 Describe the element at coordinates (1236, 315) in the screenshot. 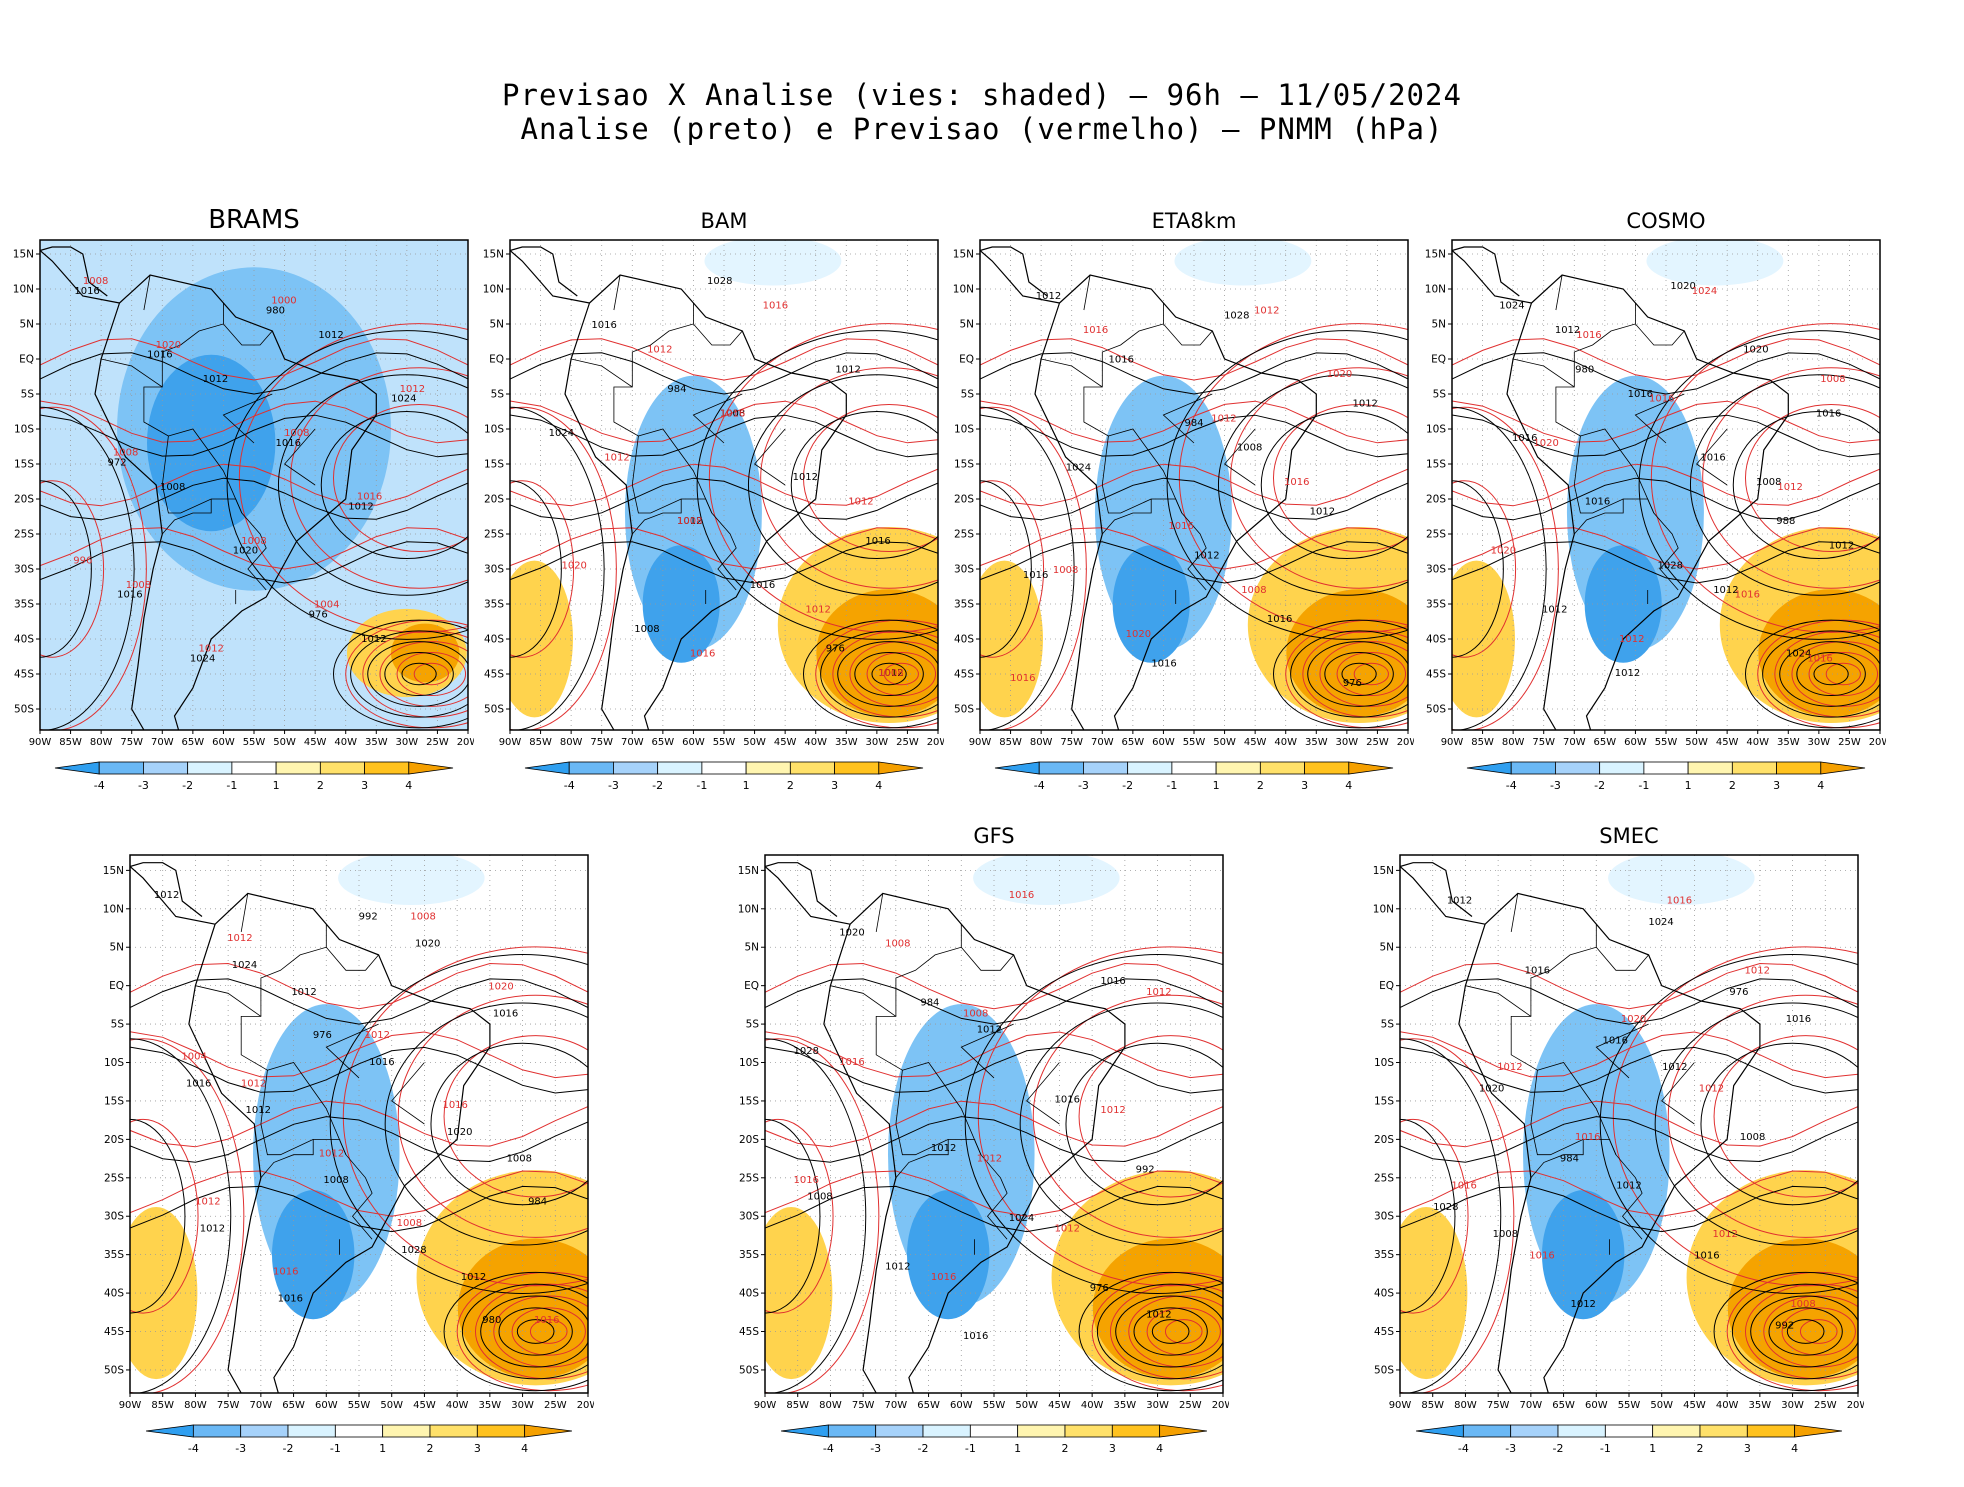

I see `analysis-contour-label: 1028` at that location.